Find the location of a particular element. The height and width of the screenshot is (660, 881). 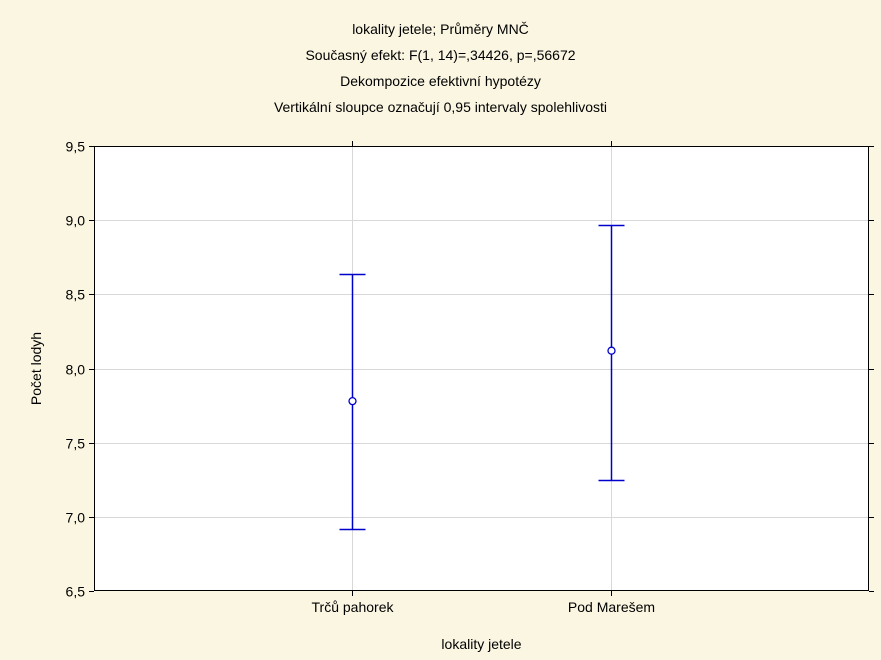

y-tick-label: 8,5 is located at coordinates (76, 295).